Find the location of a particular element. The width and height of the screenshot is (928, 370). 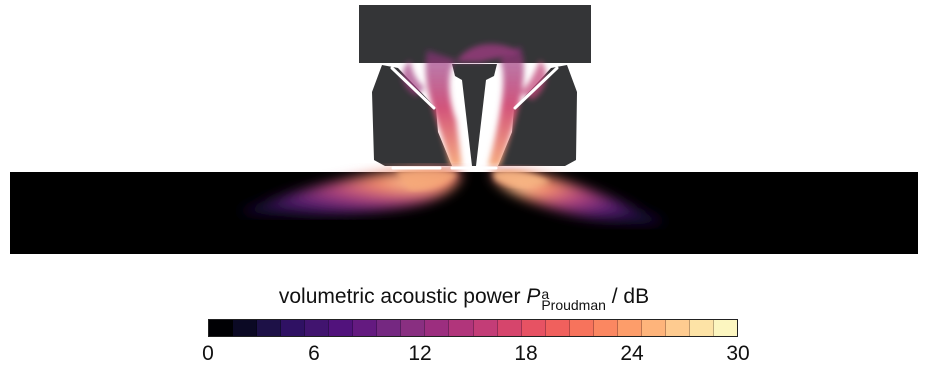

colorbar-title-text: volumetric acoustic power is located at coordinates (402, 296).